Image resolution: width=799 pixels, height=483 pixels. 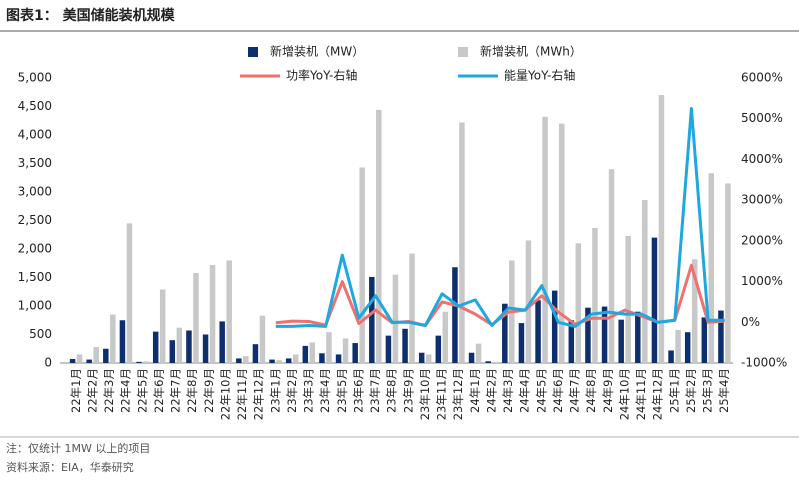 I want to click on x-tick-label: 22年8月, so click(x=192, y=390).